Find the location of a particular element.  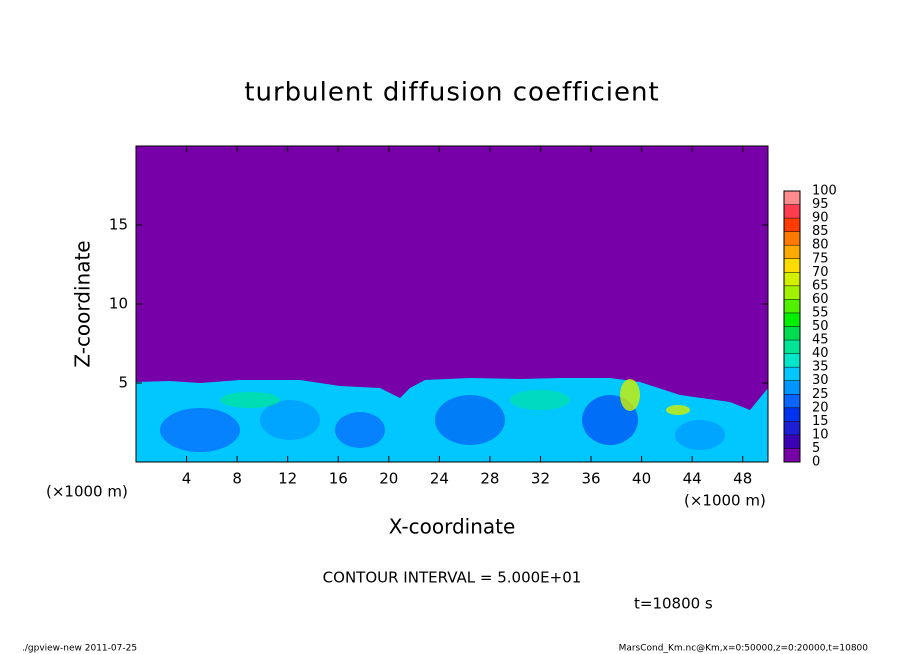

colorbar-label: 90 is located at coordinates (820, 218).